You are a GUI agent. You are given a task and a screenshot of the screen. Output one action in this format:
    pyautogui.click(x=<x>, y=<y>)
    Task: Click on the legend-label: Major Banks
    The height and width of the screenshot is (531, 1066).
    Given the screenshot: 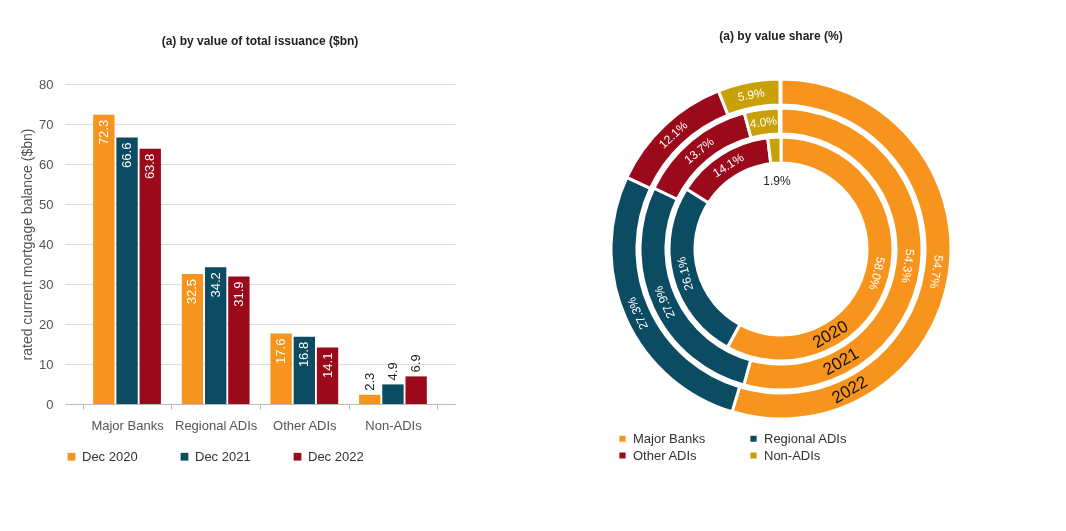 What is the action you would take?
    pyautogui.click(x=669, y=438)
    